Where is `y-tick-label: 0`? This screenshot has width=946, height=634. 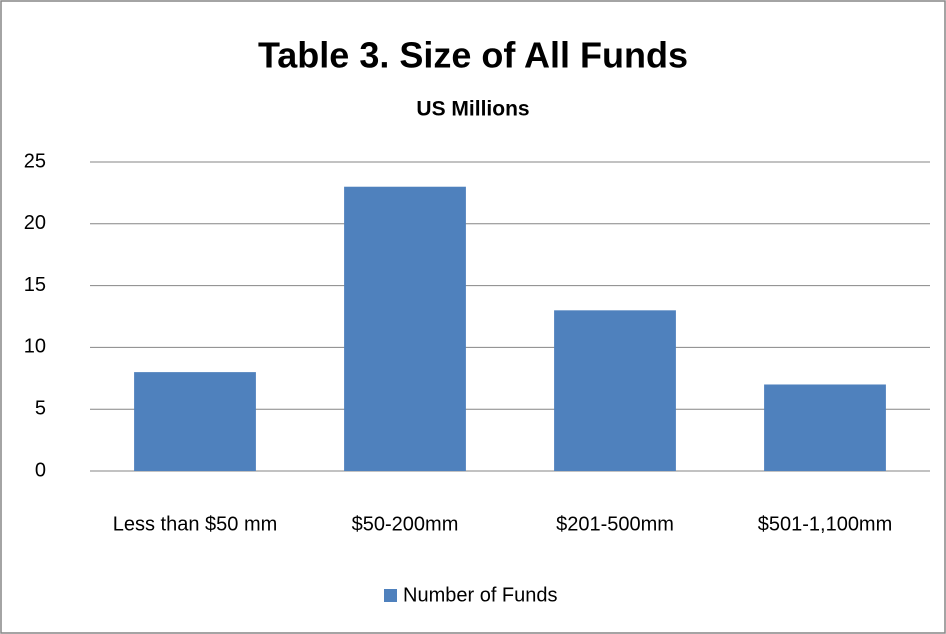 y-tick-label: 0 is located at coordinates (40, 470).